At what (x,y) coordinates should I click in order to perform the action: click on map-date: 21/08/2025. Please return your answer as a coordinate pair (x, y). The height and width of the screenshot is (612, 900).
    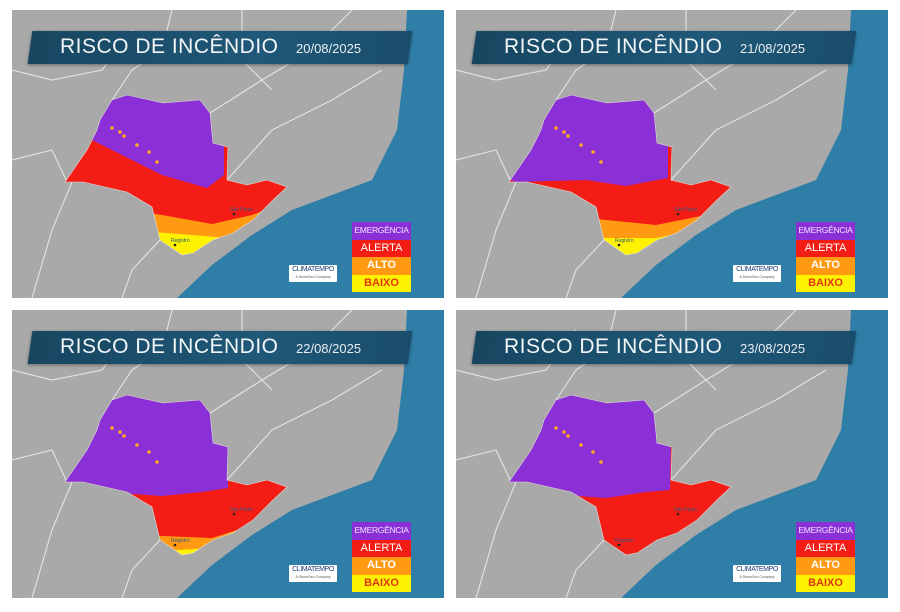
    Looking at the image, I should click on (773, 48).